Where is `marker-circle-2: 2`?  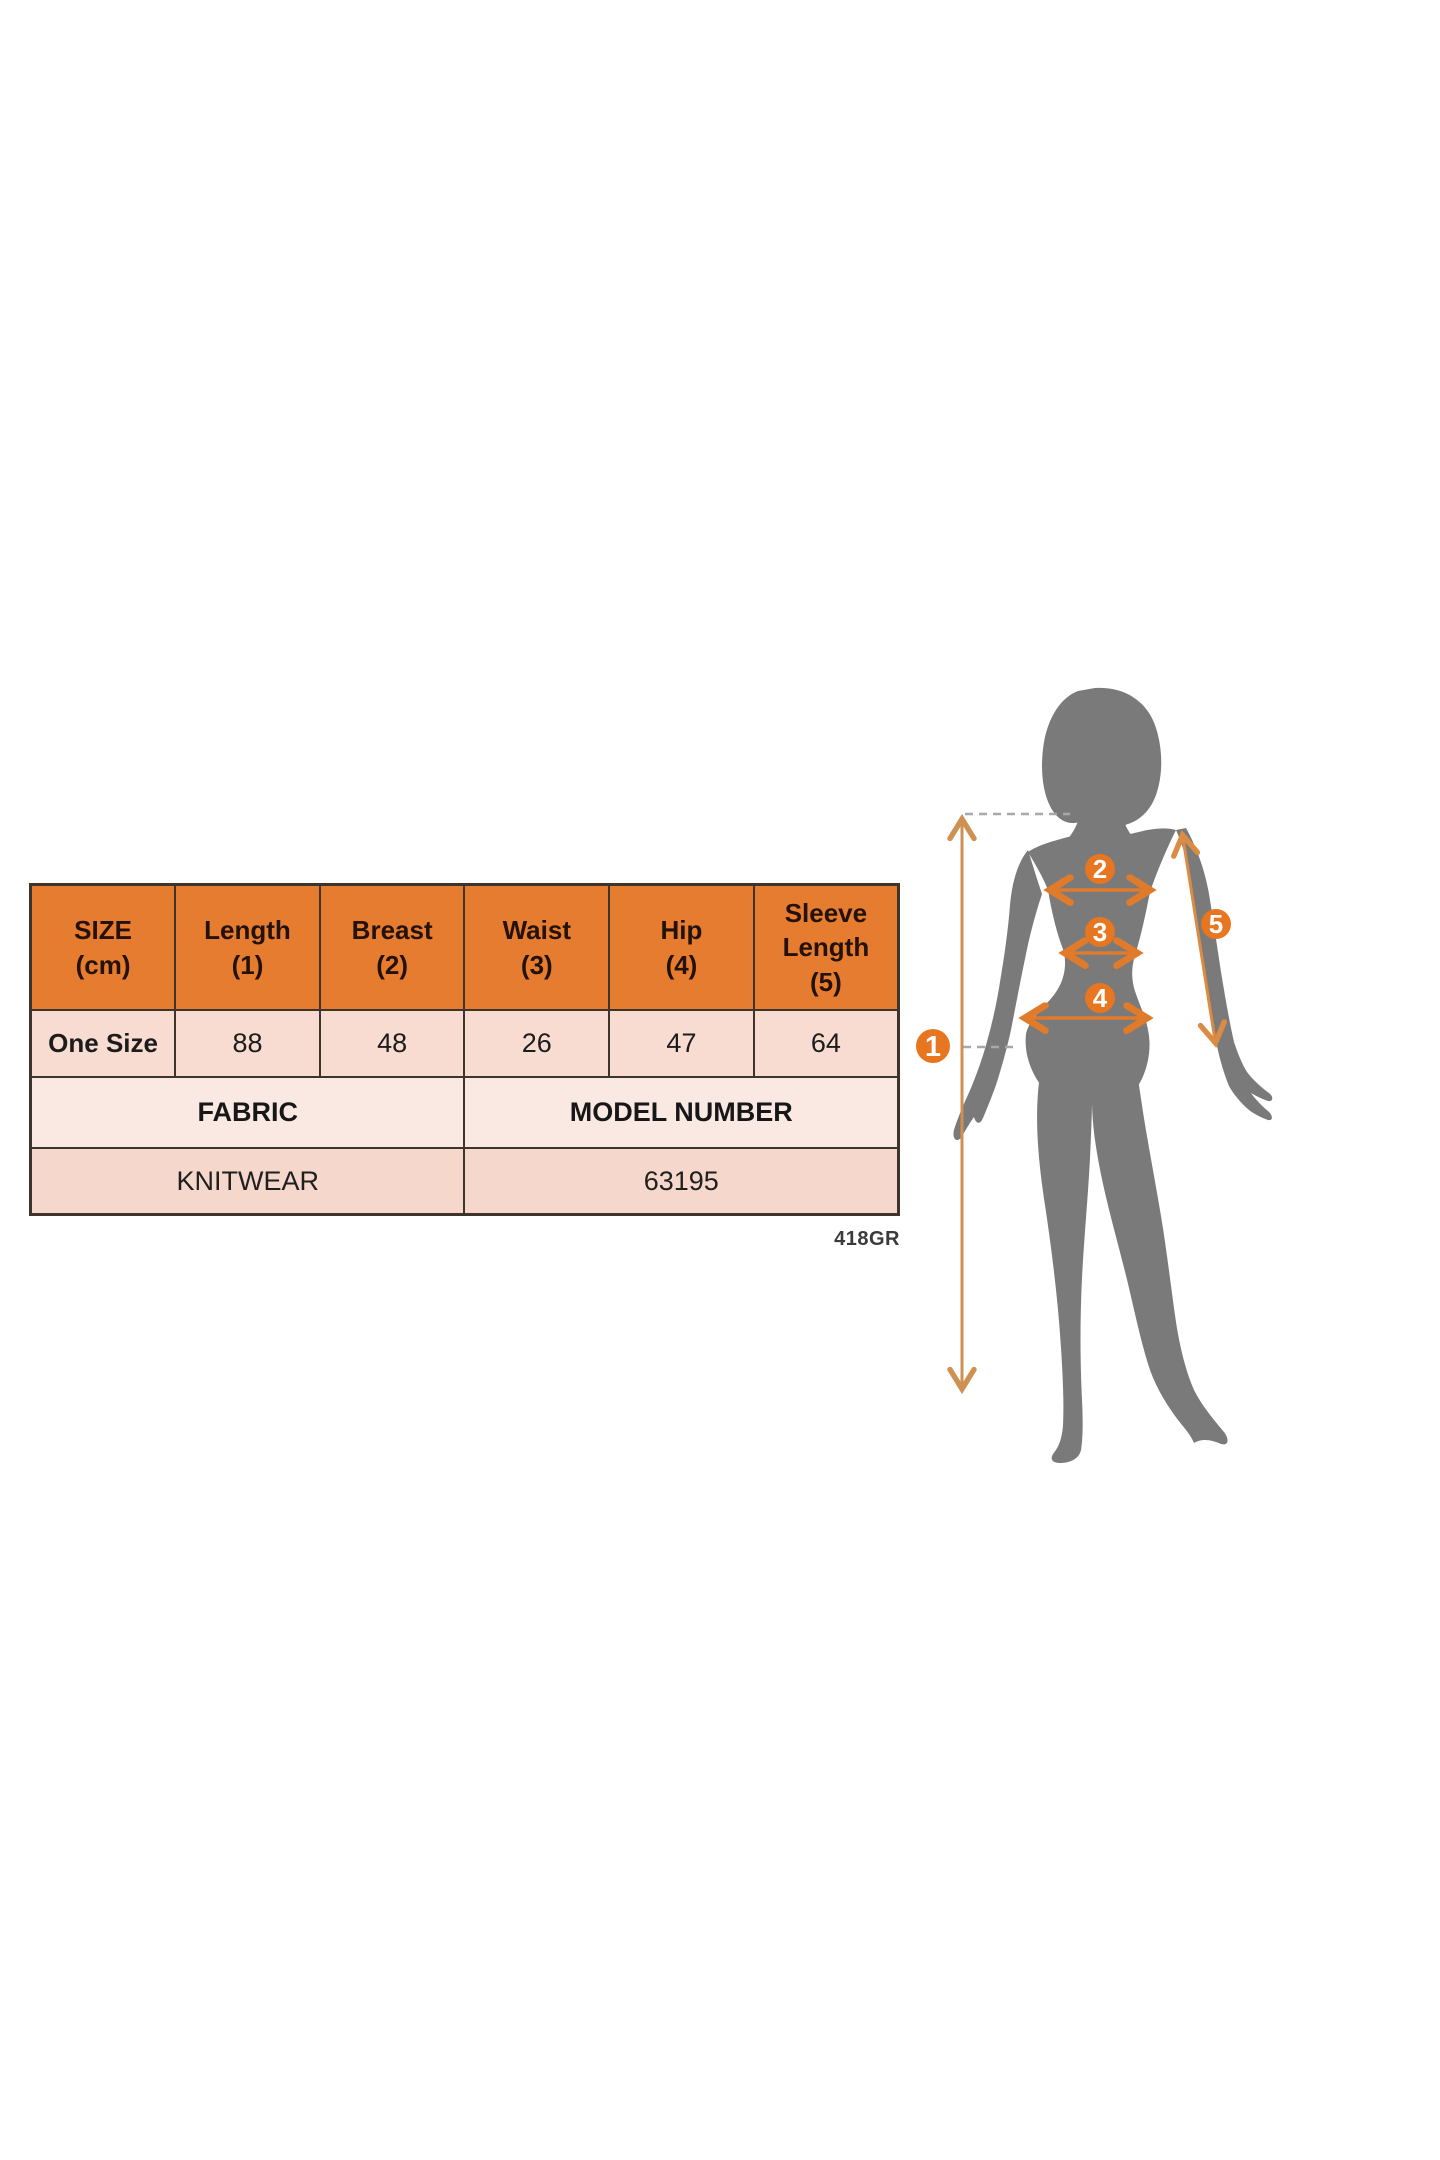 marker-circle-2: 2 is located at coordinates (1100, 869).